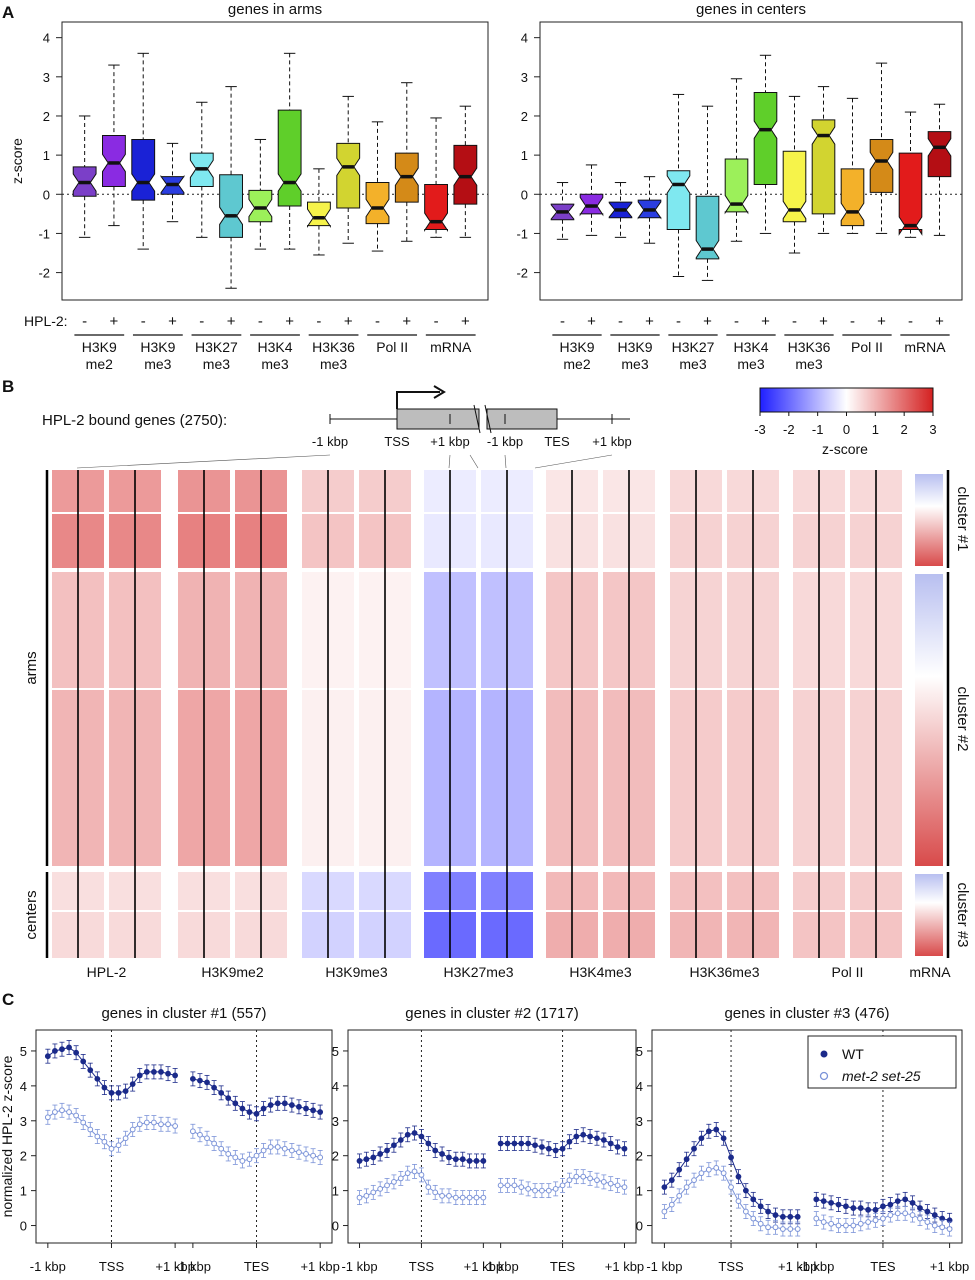 This screenshot has width=975, height=1280. I want to click on group-label-line1: H3K27, so click(693, 347).